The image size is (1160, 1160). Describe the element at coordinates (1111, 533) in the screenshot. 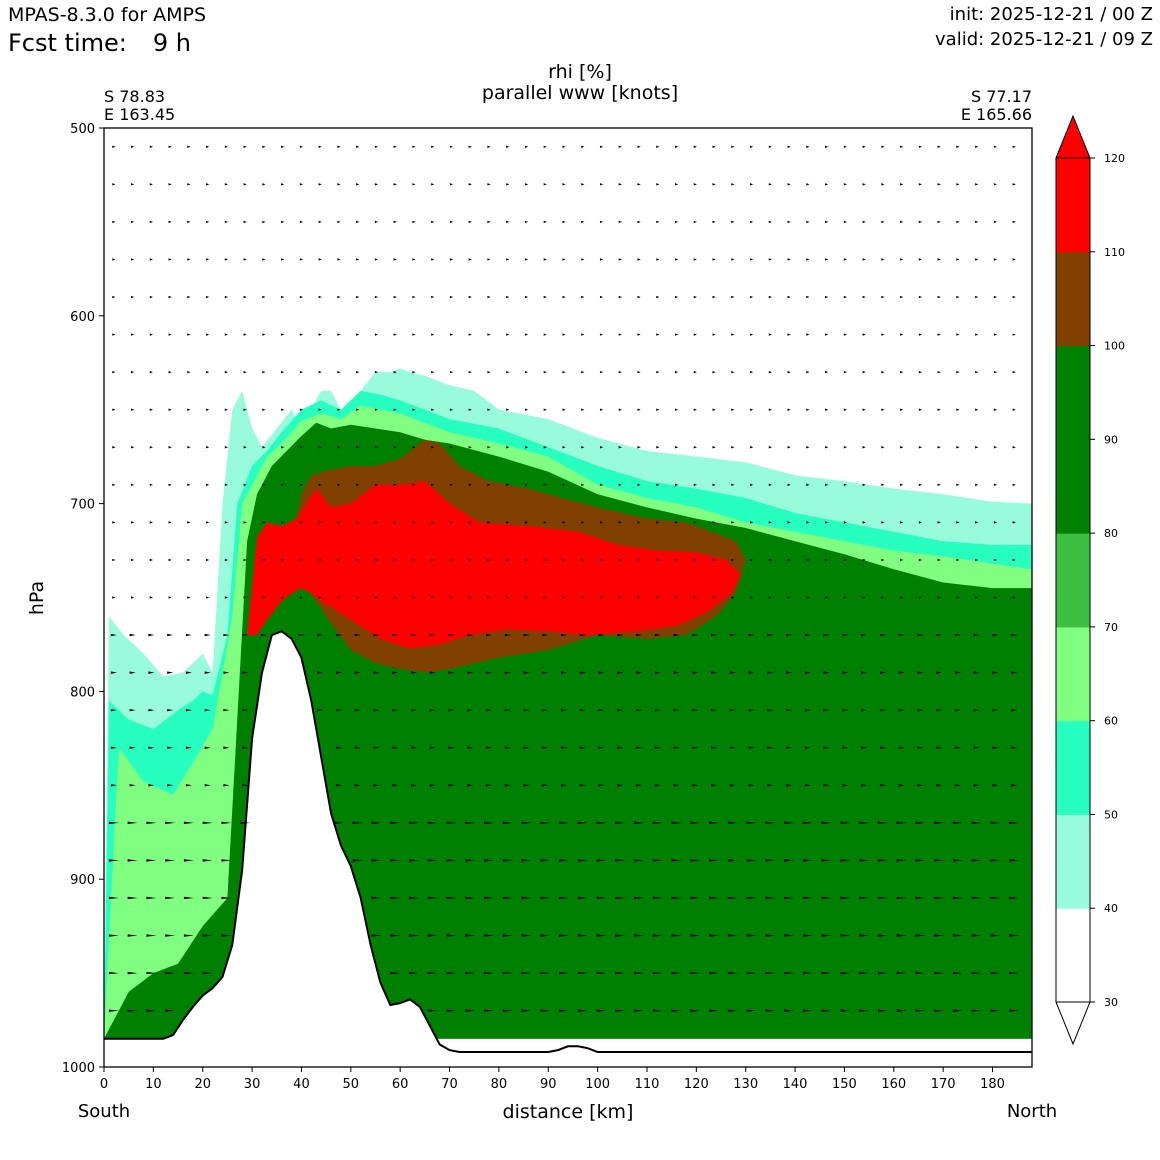

I see `colorbar-tick-label: 80` at that location.